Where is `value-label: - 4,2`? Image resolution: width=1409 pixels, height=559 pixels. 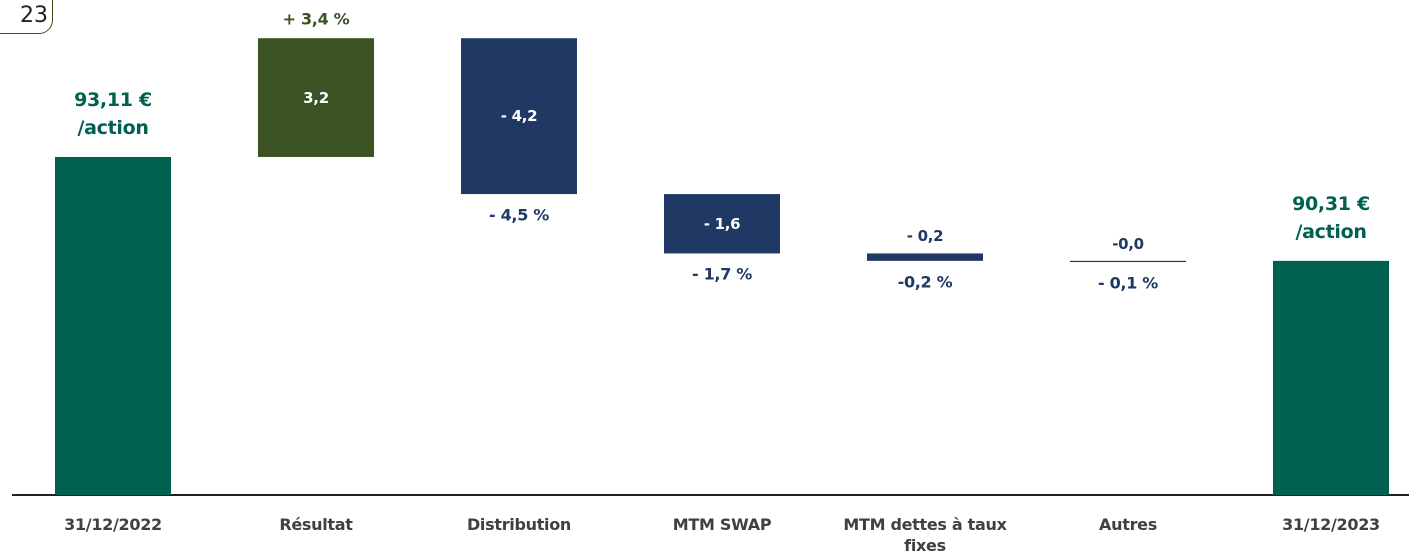
value-label: - 4,2 is located at coordinates (519, 116).